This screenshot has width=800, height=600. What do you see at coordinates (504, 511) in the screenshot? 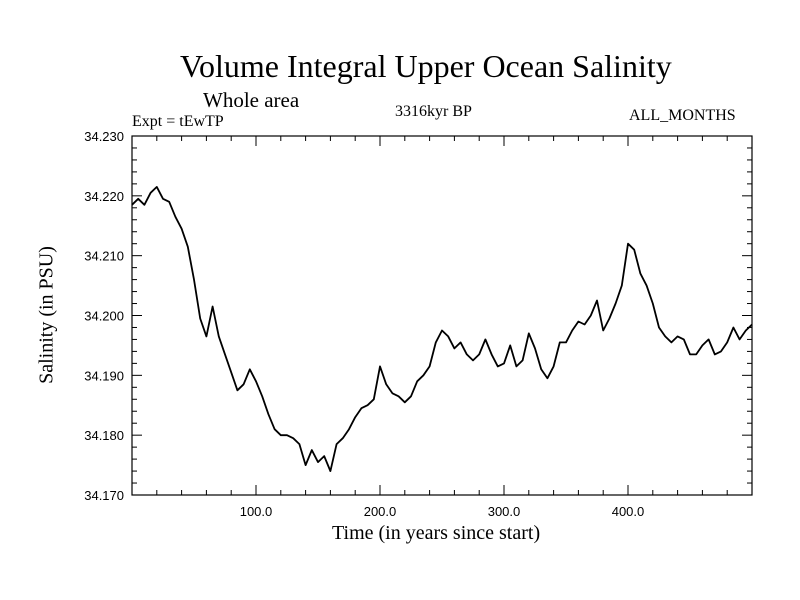
I see `x-tick-label: 300.0` at bounding box center [504, 511].